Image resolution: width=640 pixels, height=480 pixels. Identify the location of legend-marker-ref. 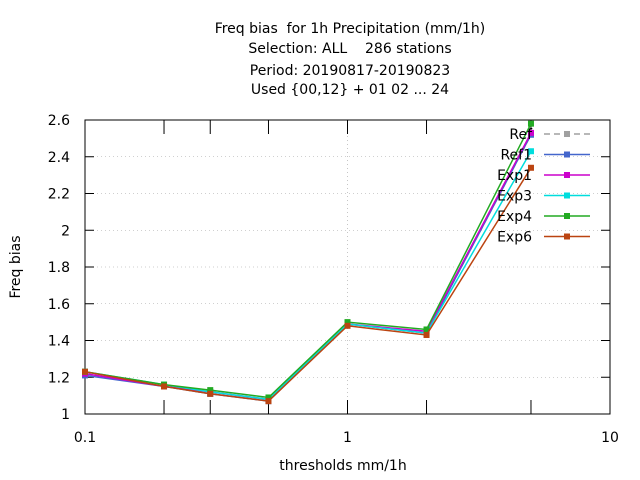
(567, 134).